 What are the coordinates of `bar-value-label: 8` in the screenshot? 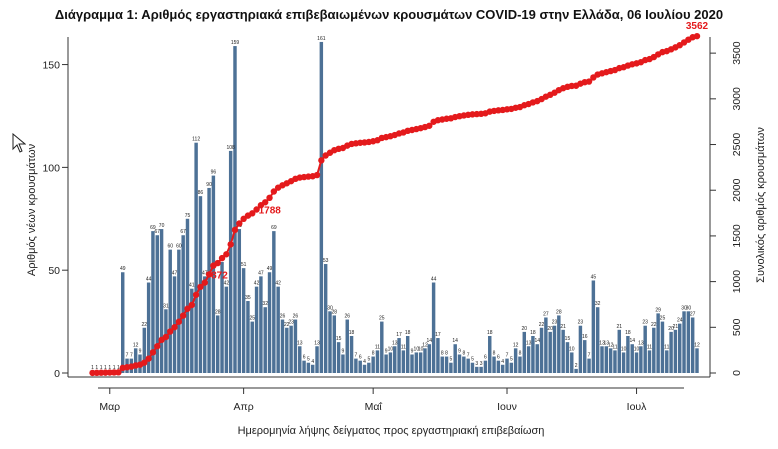 It's located at (463, 354).